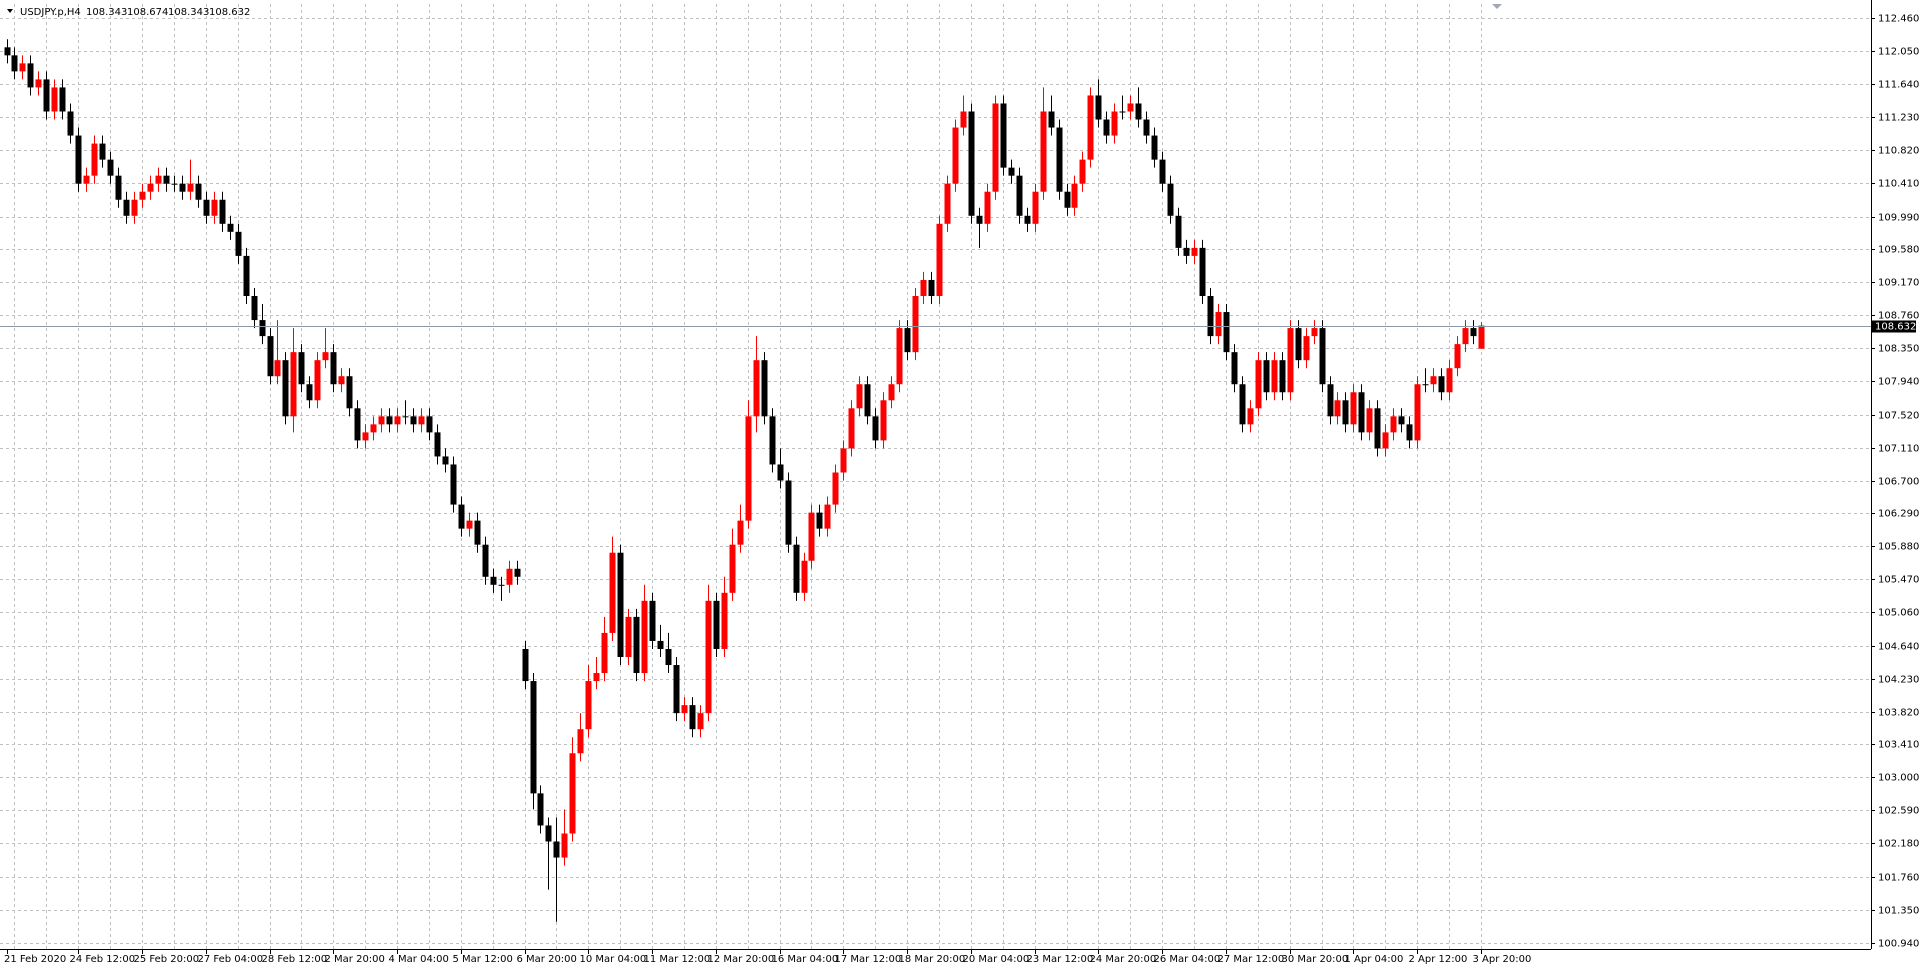  What do you see at coordinates (1898, 547) in the screenshot?
I see `y-tick-label: 105.880` at bounding box center [1898, 547].